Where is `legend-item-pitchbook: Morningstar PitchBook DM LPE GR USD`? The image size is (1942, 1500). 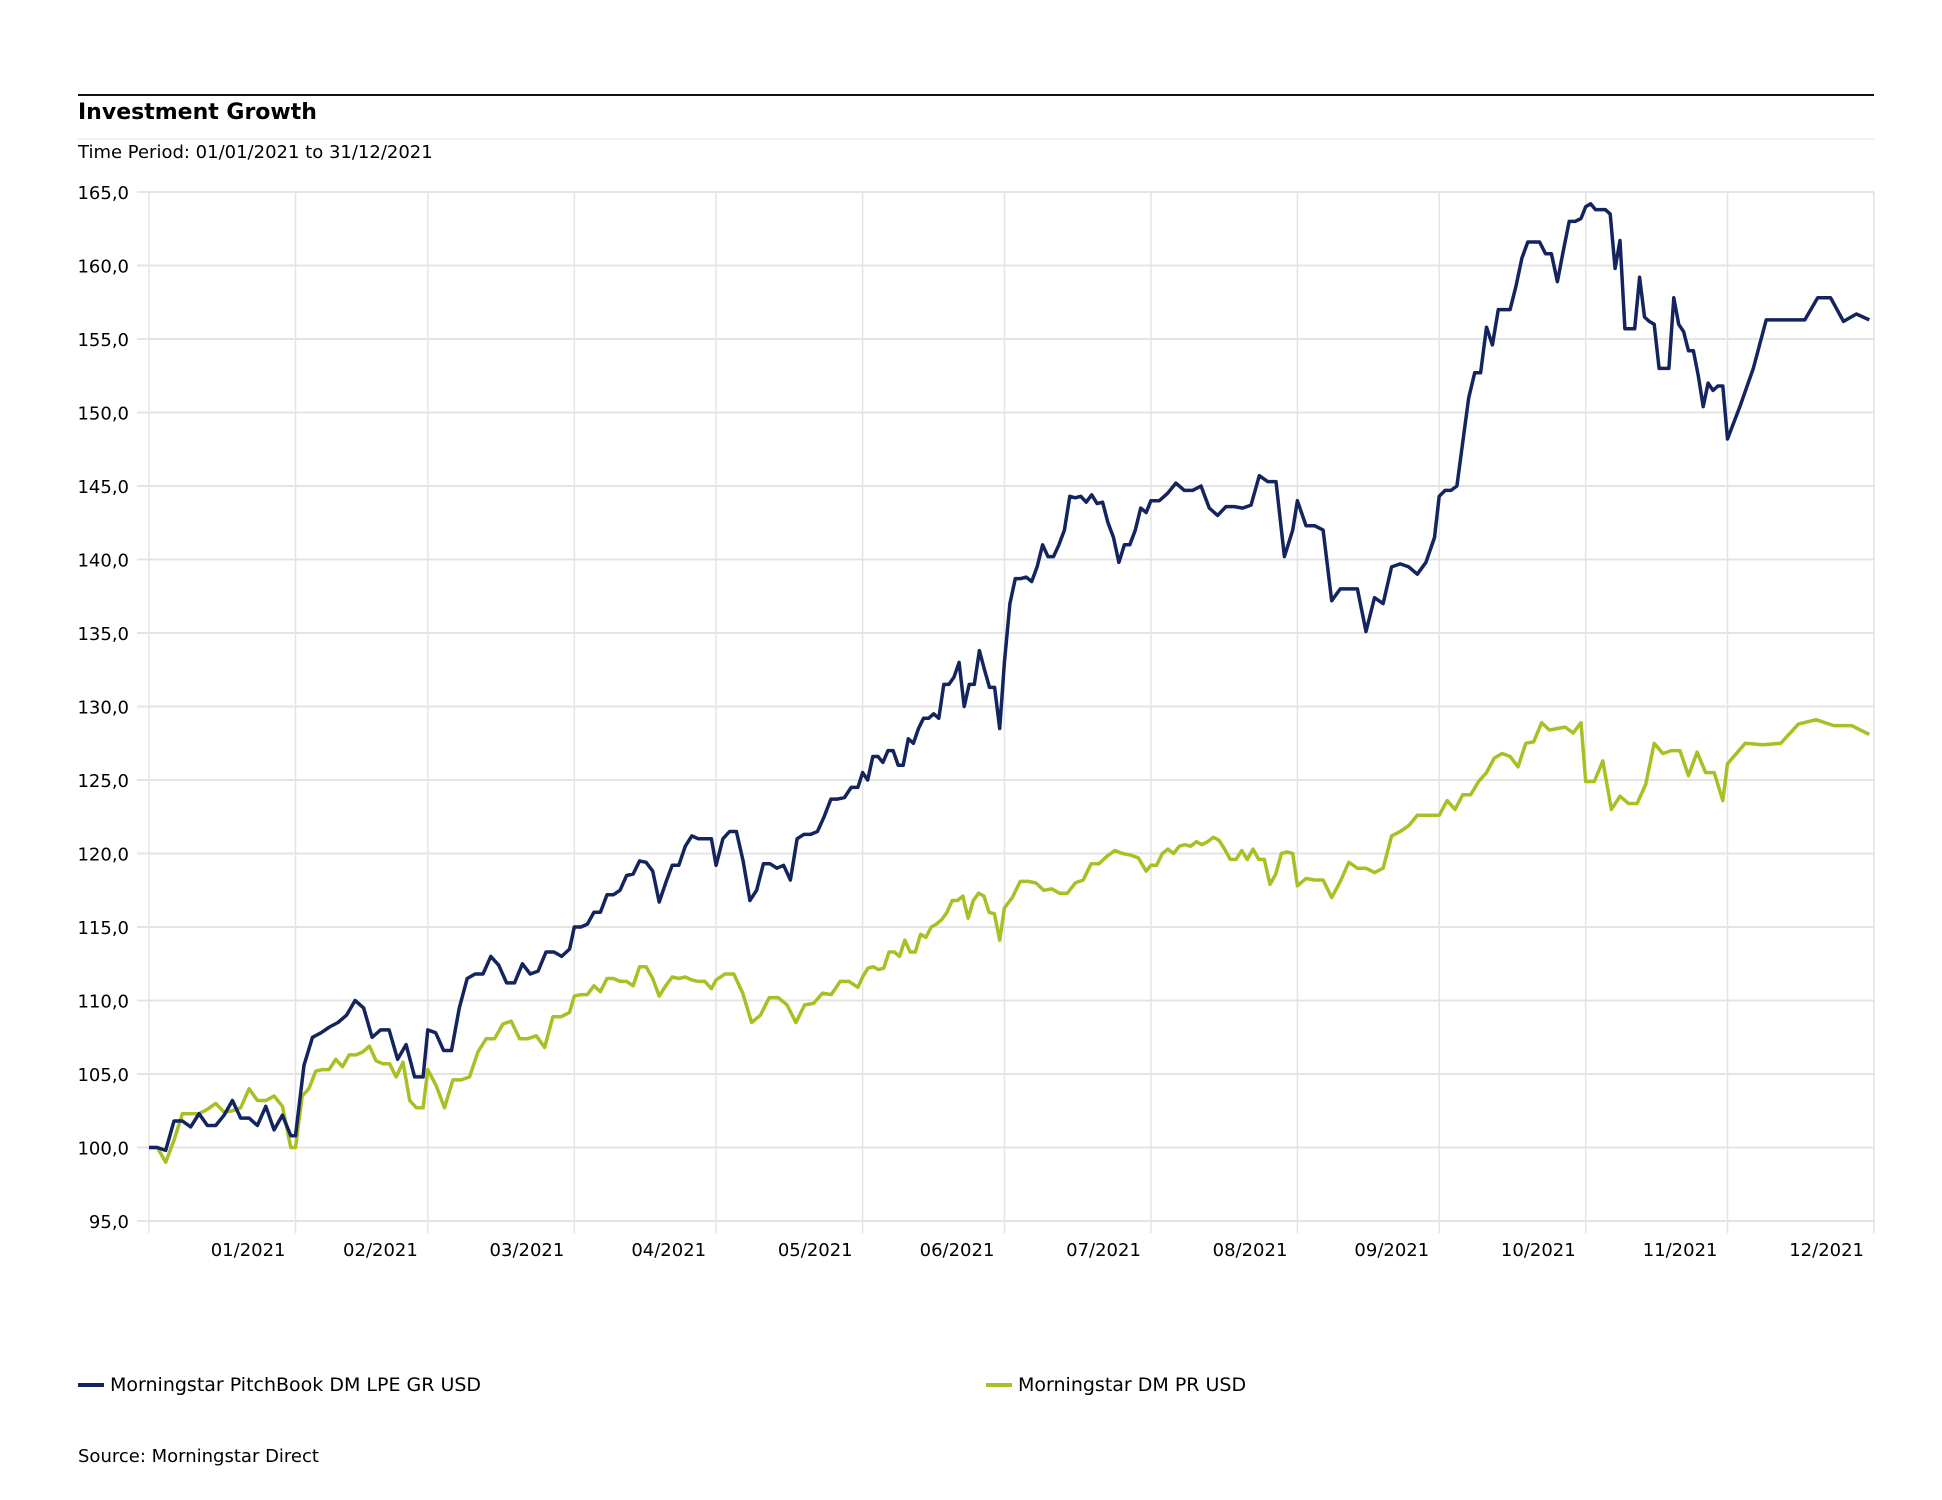 legend-item-pitchbook: Morningstar PitchBook DM LPE GR USD is located at coordinates (279, 1385).